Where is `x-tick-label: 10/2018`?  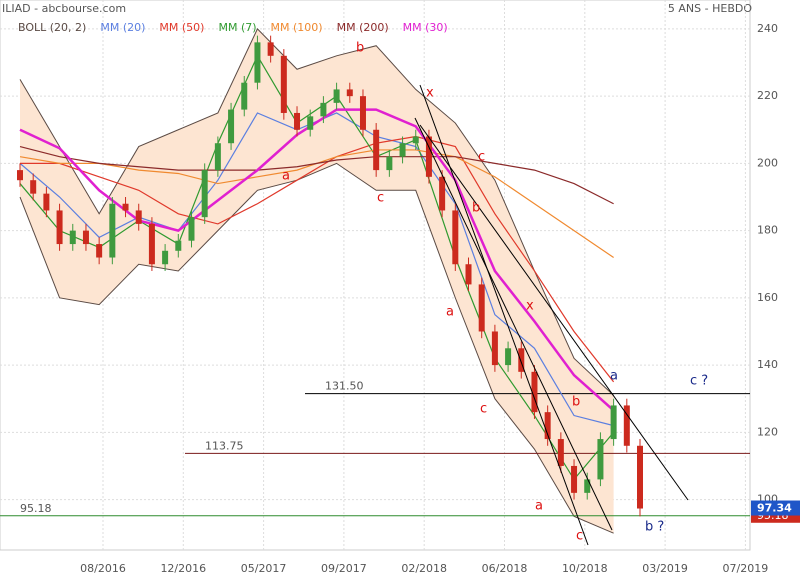
x-tick-label: 10/2018 is located at coordinates (585, 568).